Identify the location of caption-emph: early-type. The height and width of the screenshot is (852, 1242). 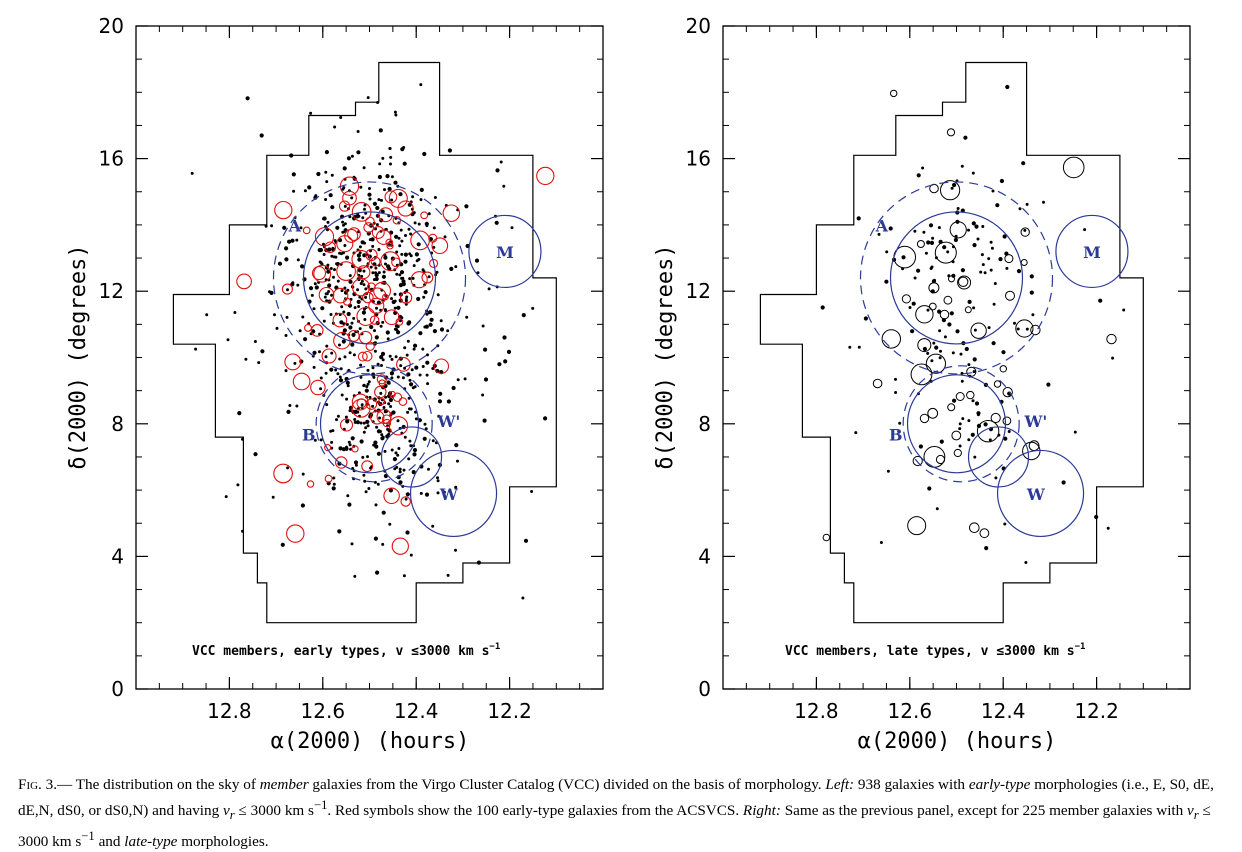
(999, 784).